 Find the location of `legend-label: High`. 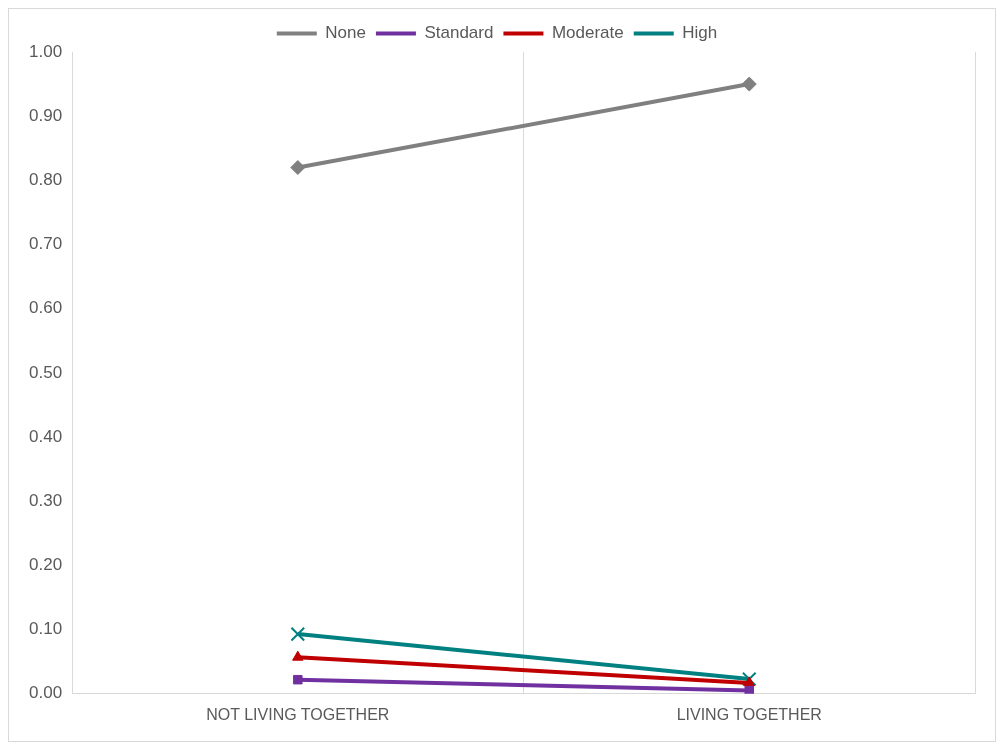

legend-label: High is located at coordinates (700, 33).